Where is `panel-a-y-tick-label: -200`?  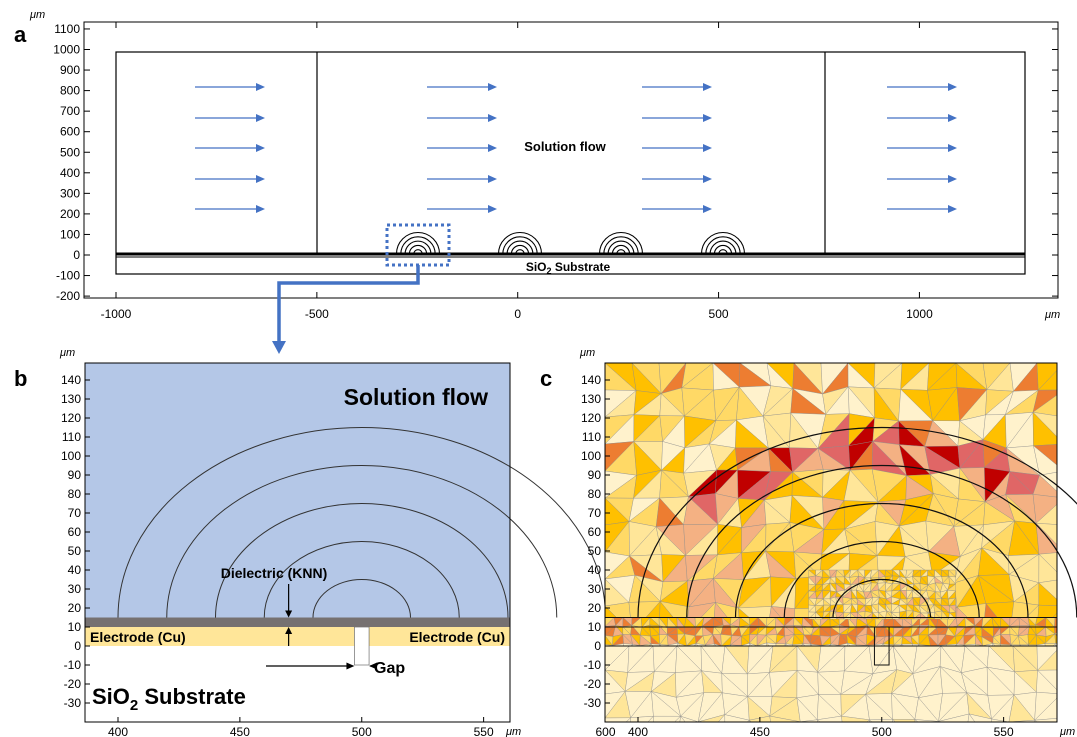
panel-a-y-tick-label: -200 is located at coordinates (68, 296).